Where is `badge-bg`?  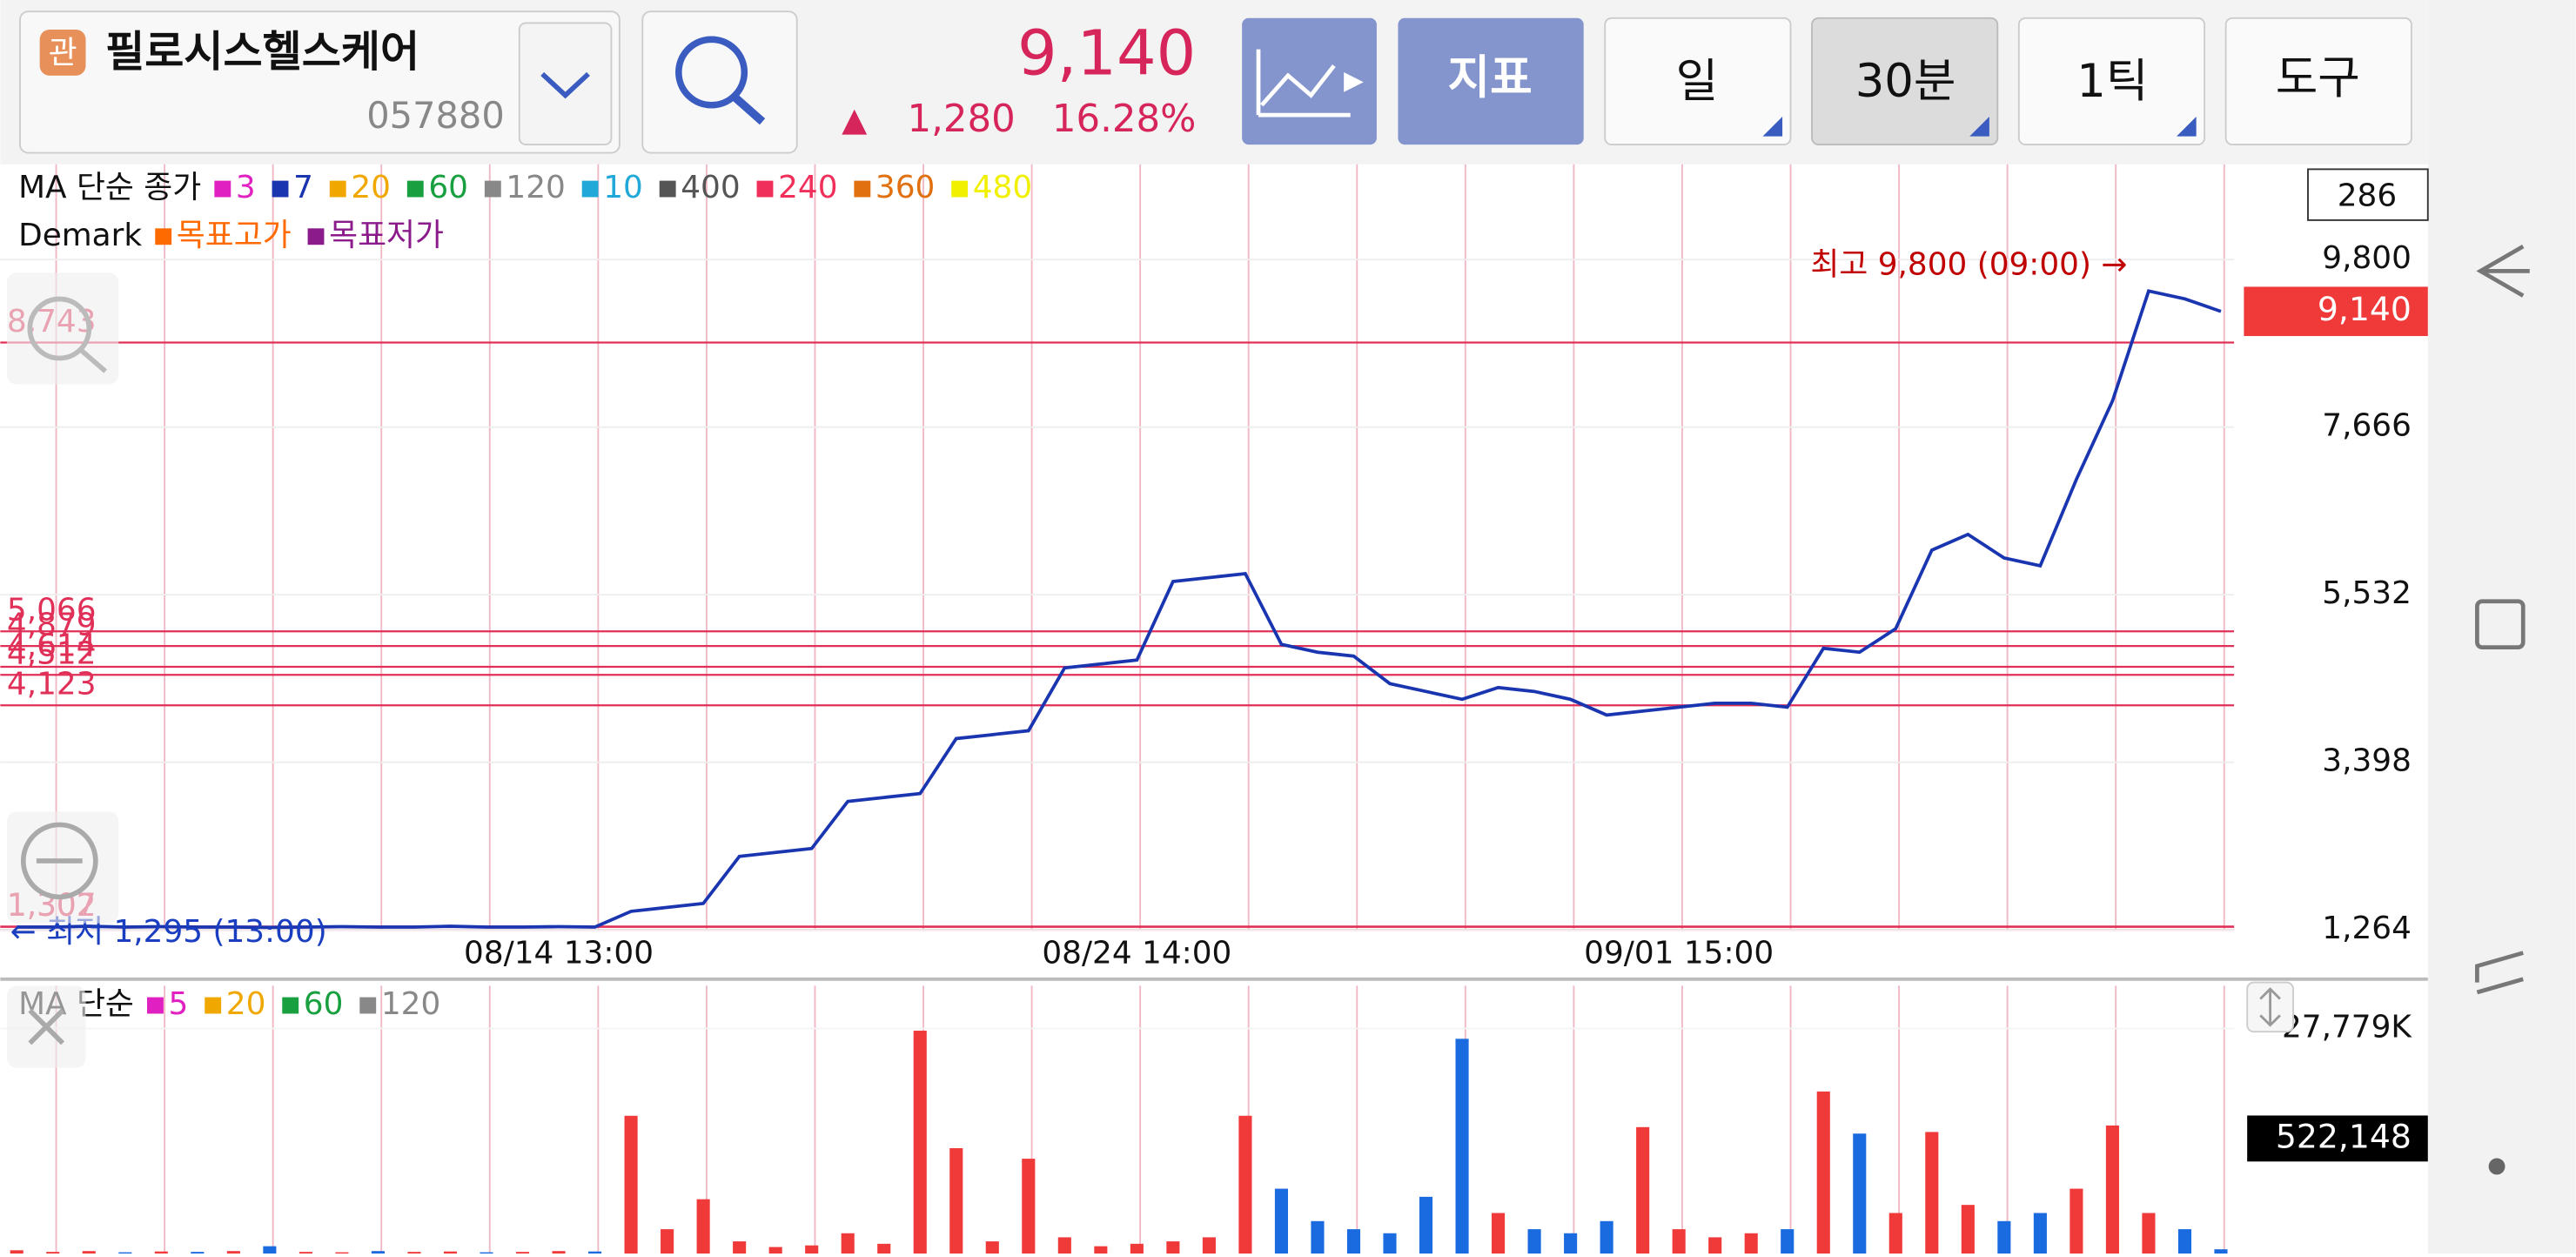
badge-bg is located at coordinates (62, 52).